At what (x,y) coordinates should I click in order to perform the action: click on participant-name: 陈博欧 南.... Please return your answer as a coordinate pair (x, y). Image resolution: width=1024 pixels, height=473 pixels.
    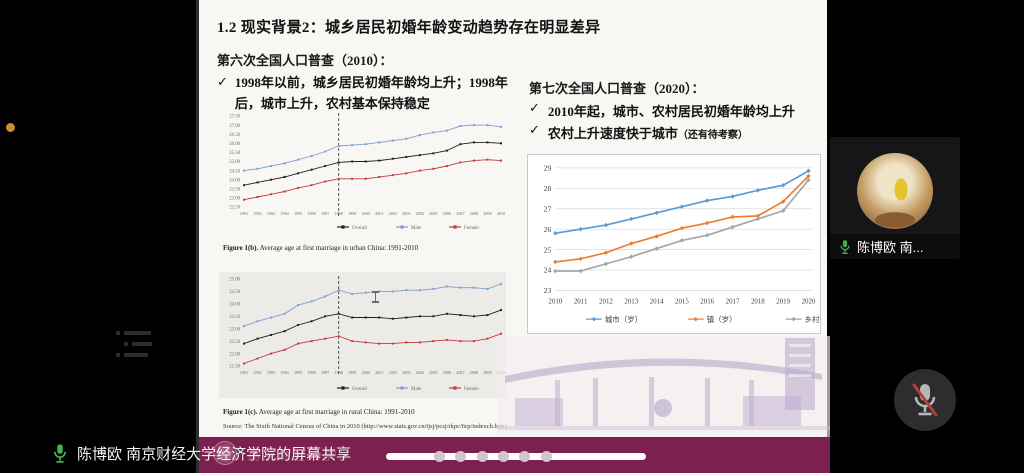
    Looking at the image, I should click on (890, 247).